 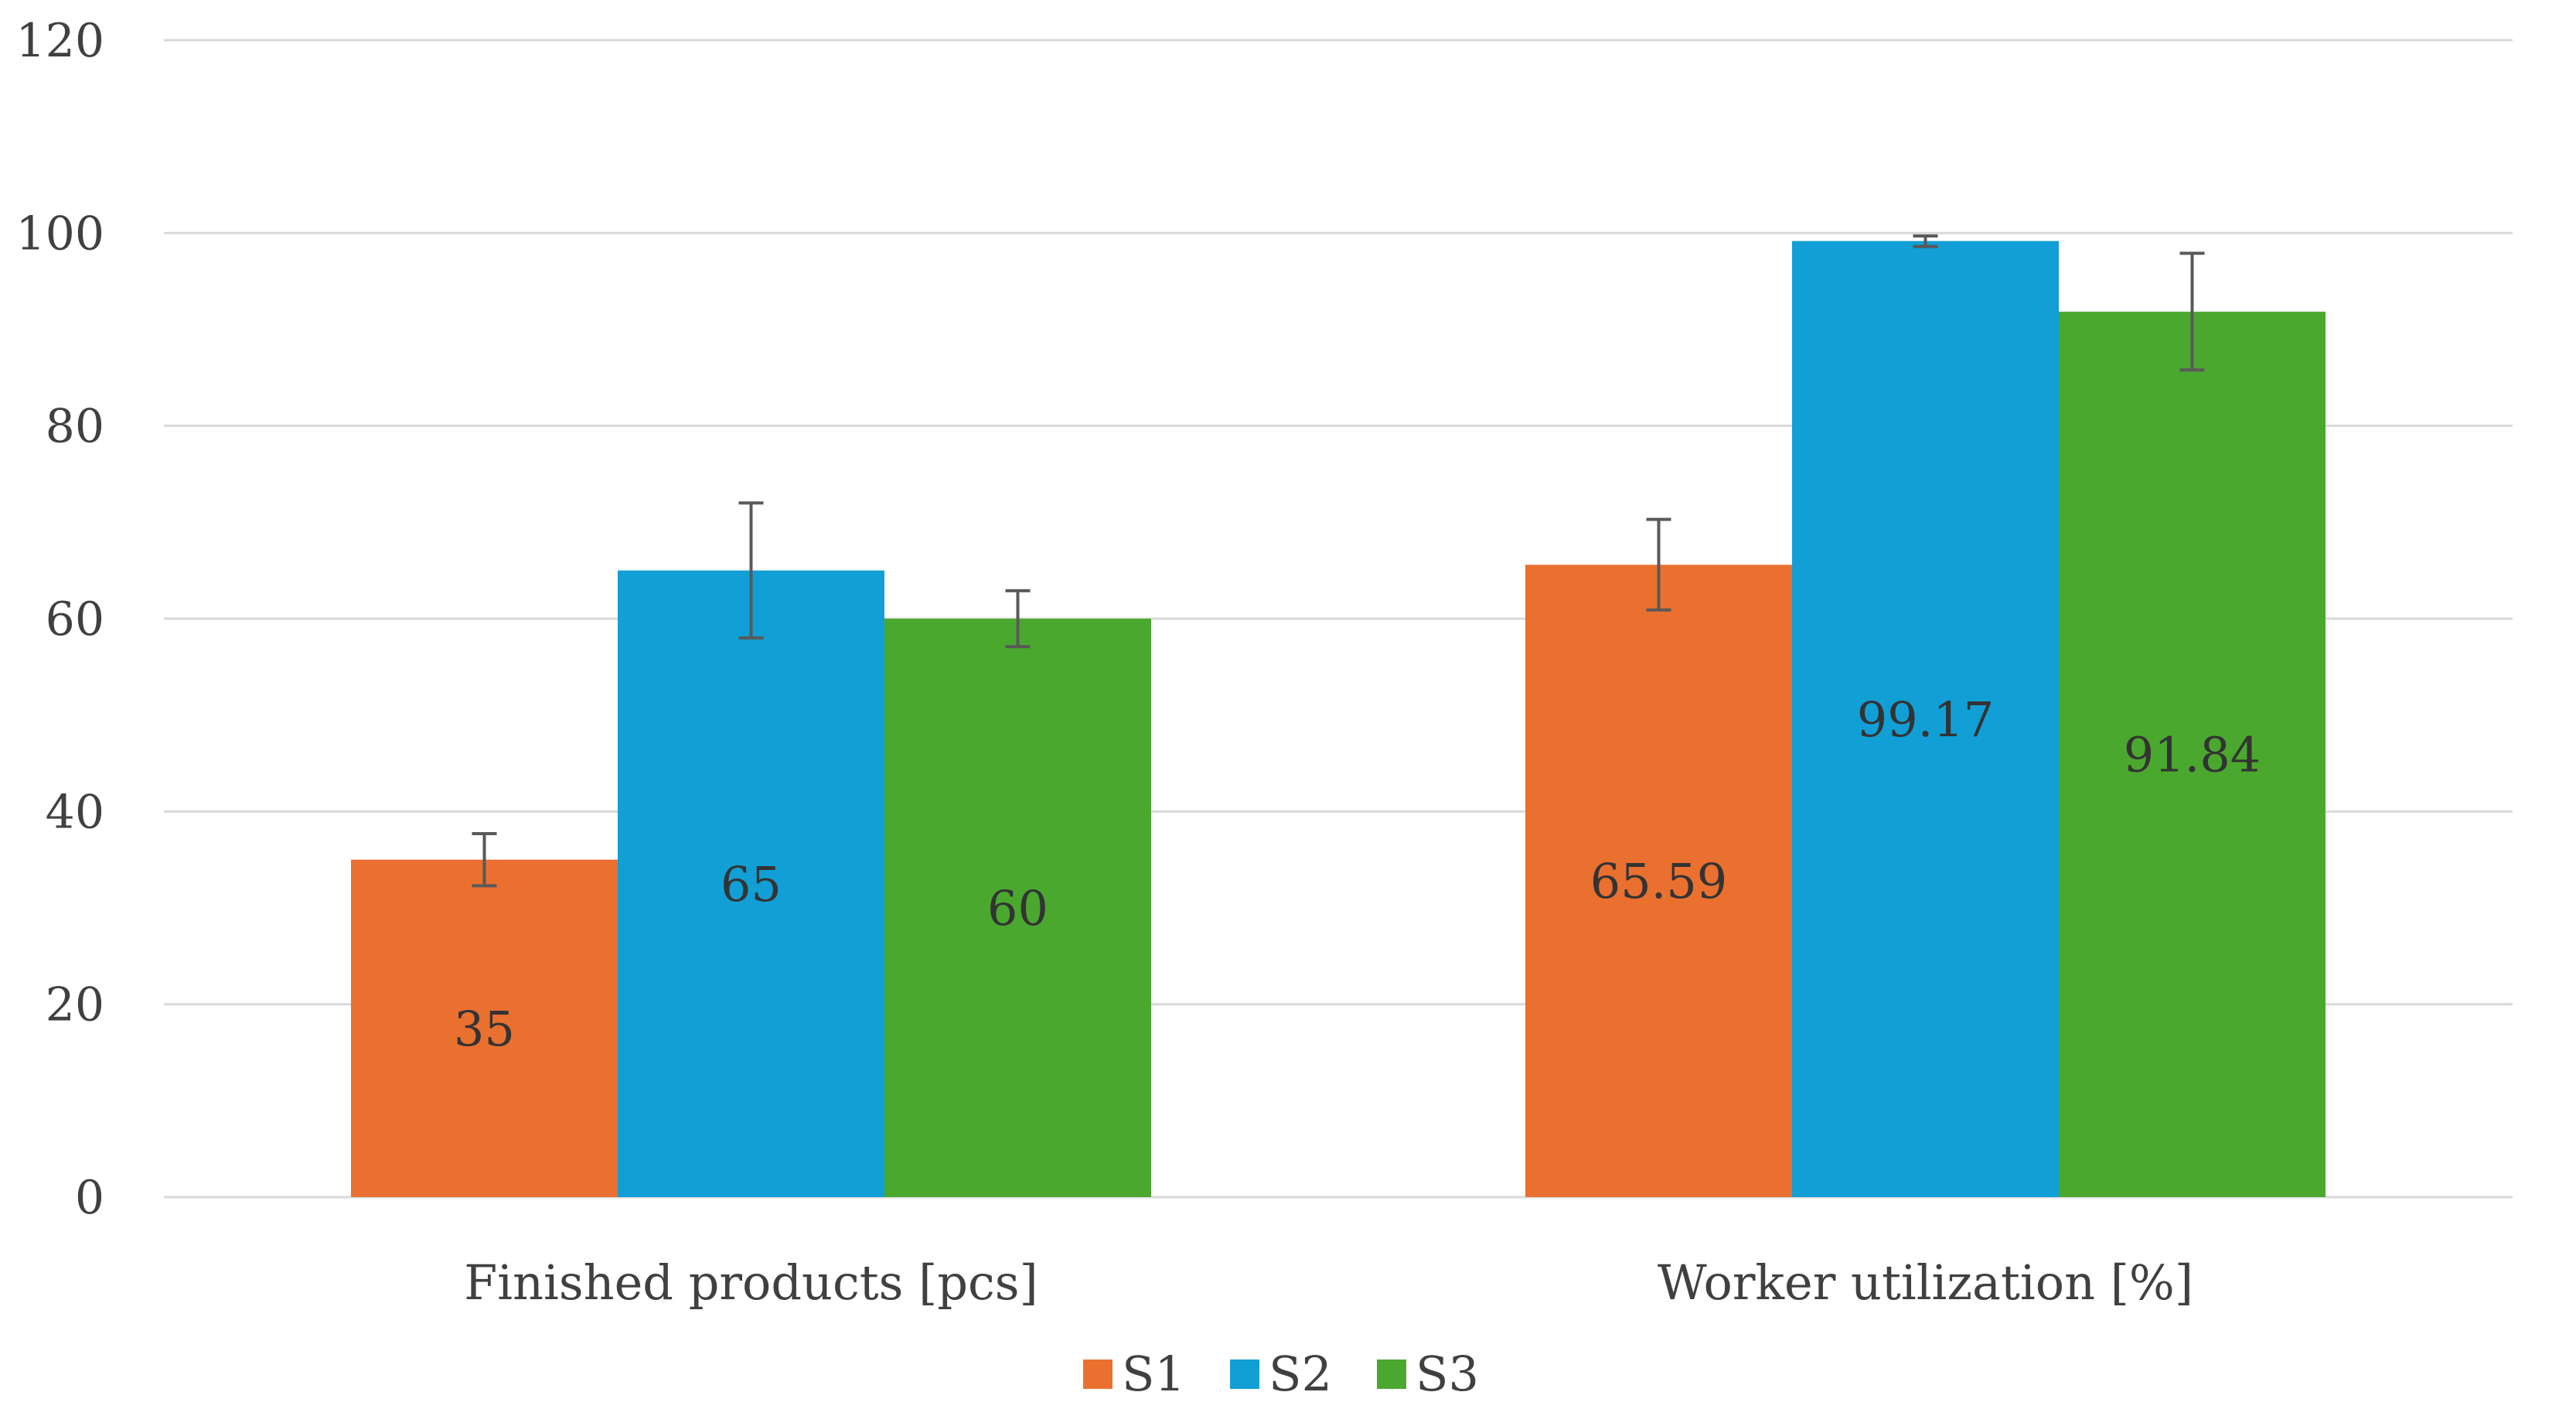 I want to click on y-tick-label: 80, so click(x=75, y=427).